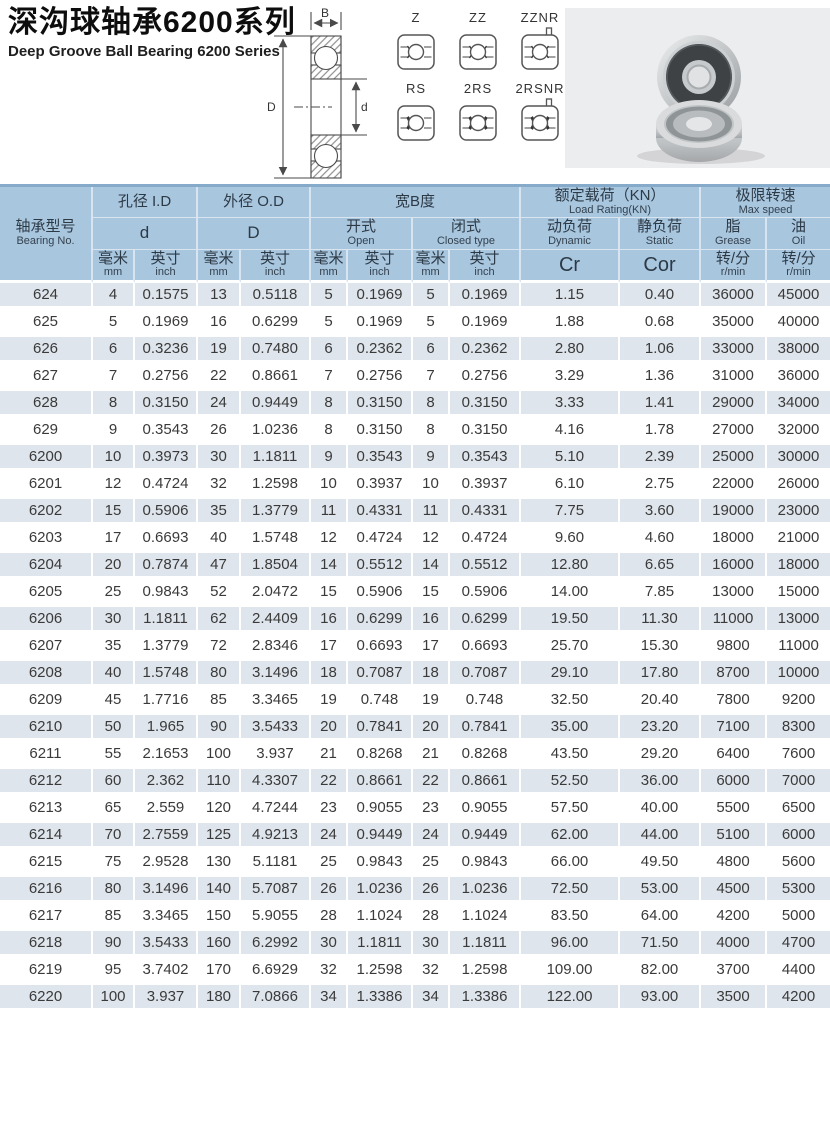 This screenshot has height=1142, width=830. Describe the element at coordinates (219, 783) in the screenshot. I see `table-cell: 110` at that location.